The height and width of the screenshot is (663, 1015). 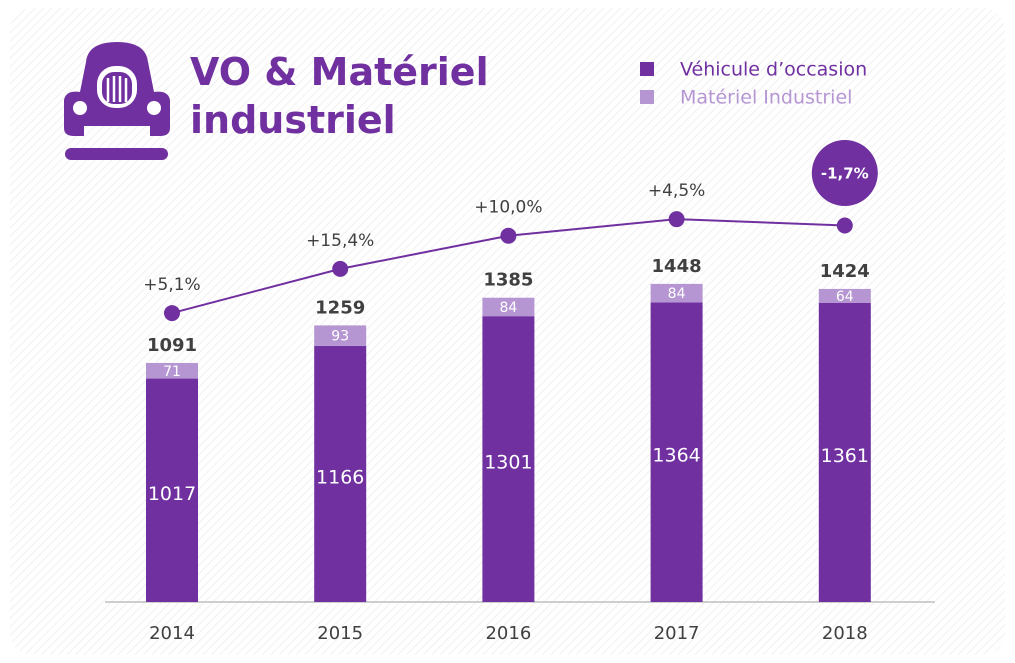 What do you see at coordinates (677, 266) in the screenshot?
I see `total-label: 1448` at bounding box center [677, 266].